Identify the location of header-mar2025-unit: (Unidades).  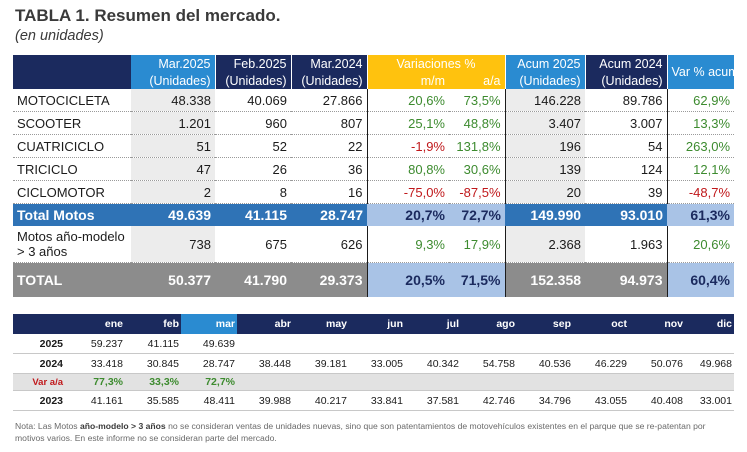
(173, 80).